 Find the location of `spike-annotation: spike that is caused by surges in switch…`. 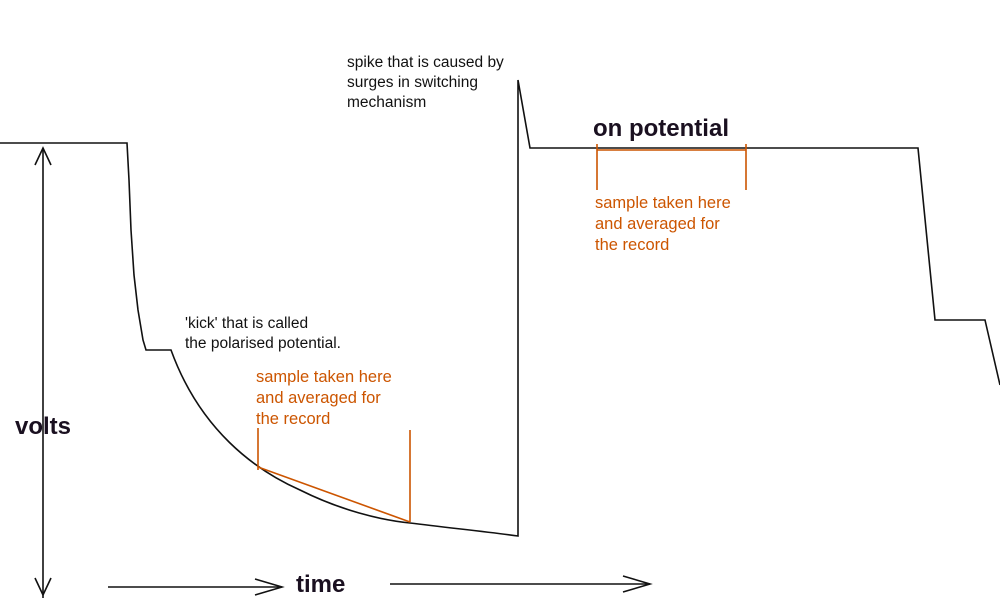

spike-annotation: spike that is caused by surges in switch… is located at coordinates (425, 82).